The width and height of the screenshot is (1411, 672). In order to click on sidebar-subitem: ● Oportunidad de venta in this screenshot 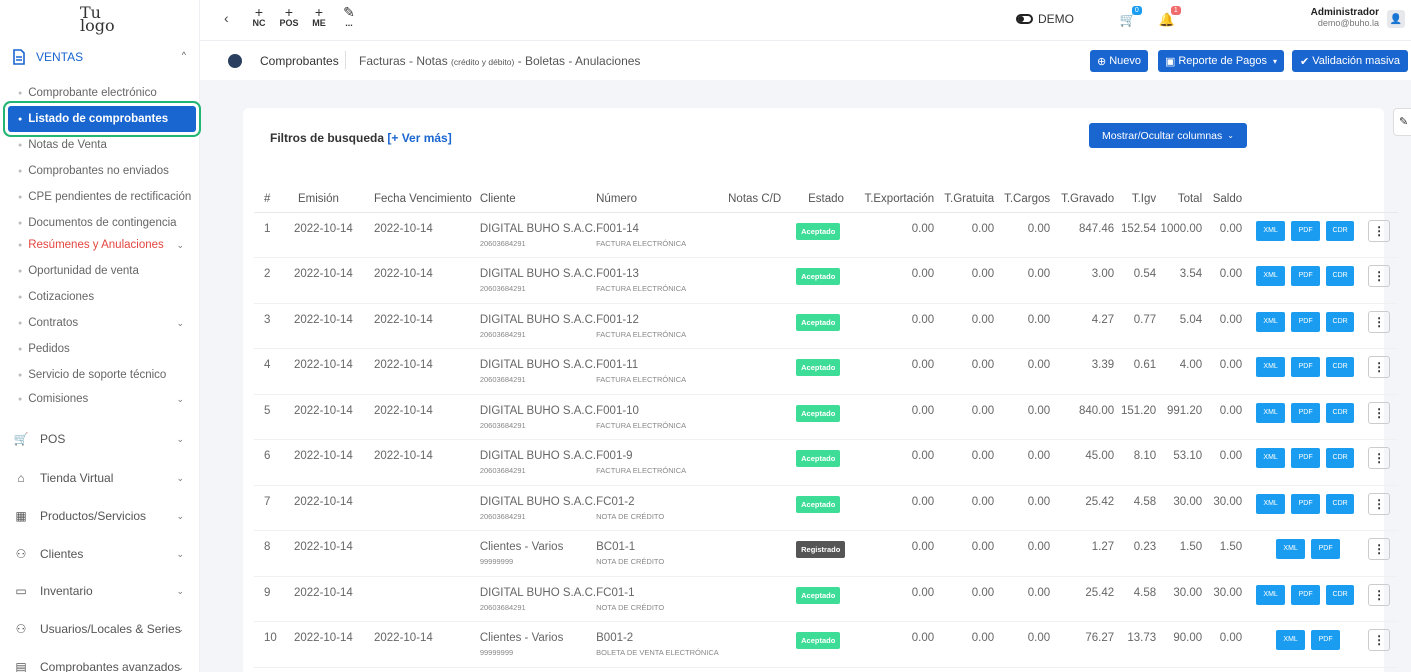, I will do `click(78, 271)`.